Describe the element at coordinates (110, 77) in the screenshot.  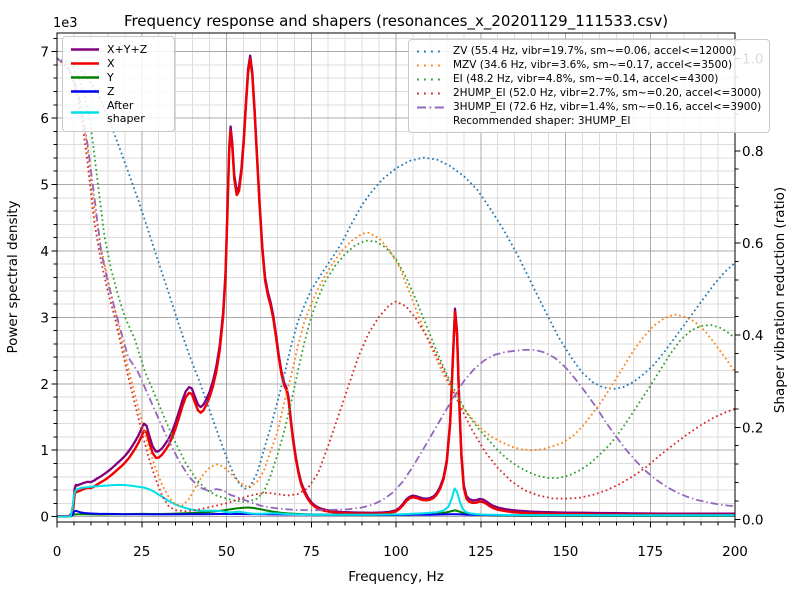
I see `legend-item-label: Y` at that location.